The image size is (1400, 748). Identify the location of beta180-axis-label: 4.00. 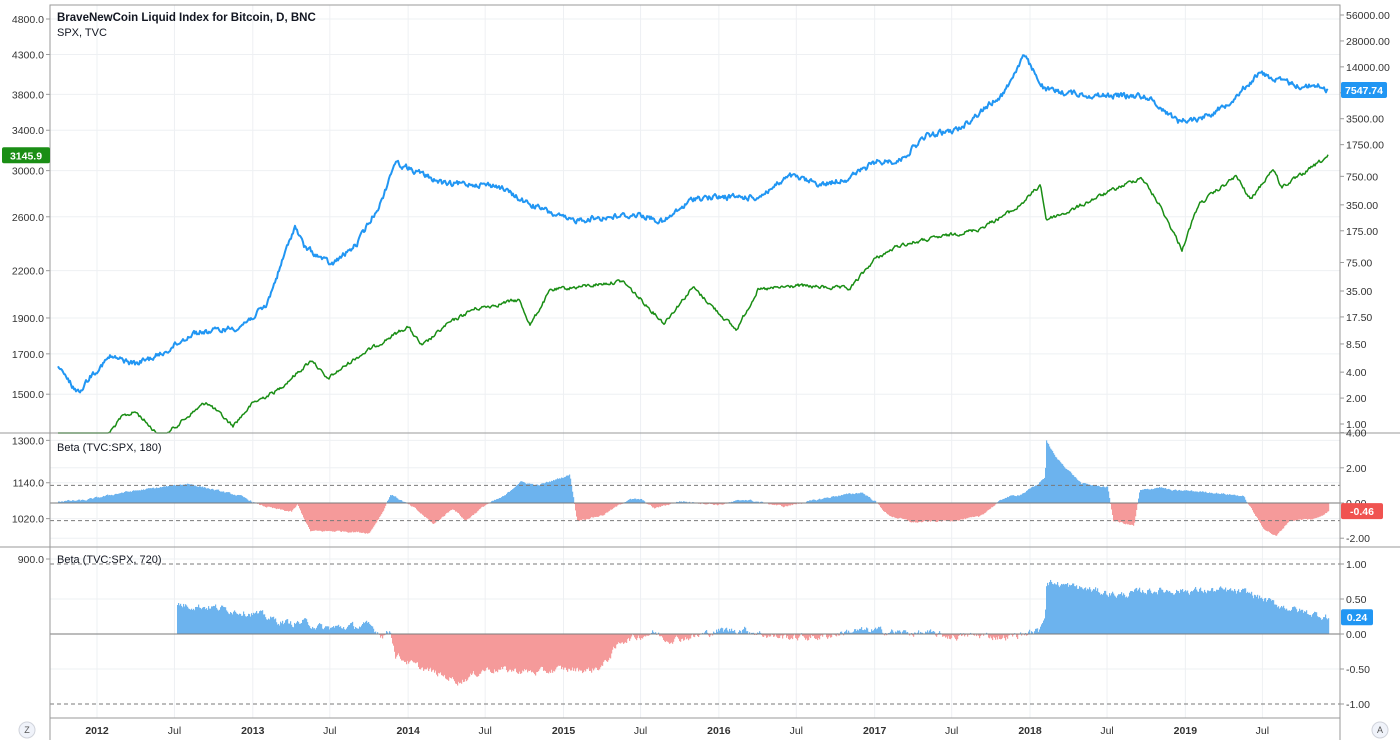
(1356, 434).